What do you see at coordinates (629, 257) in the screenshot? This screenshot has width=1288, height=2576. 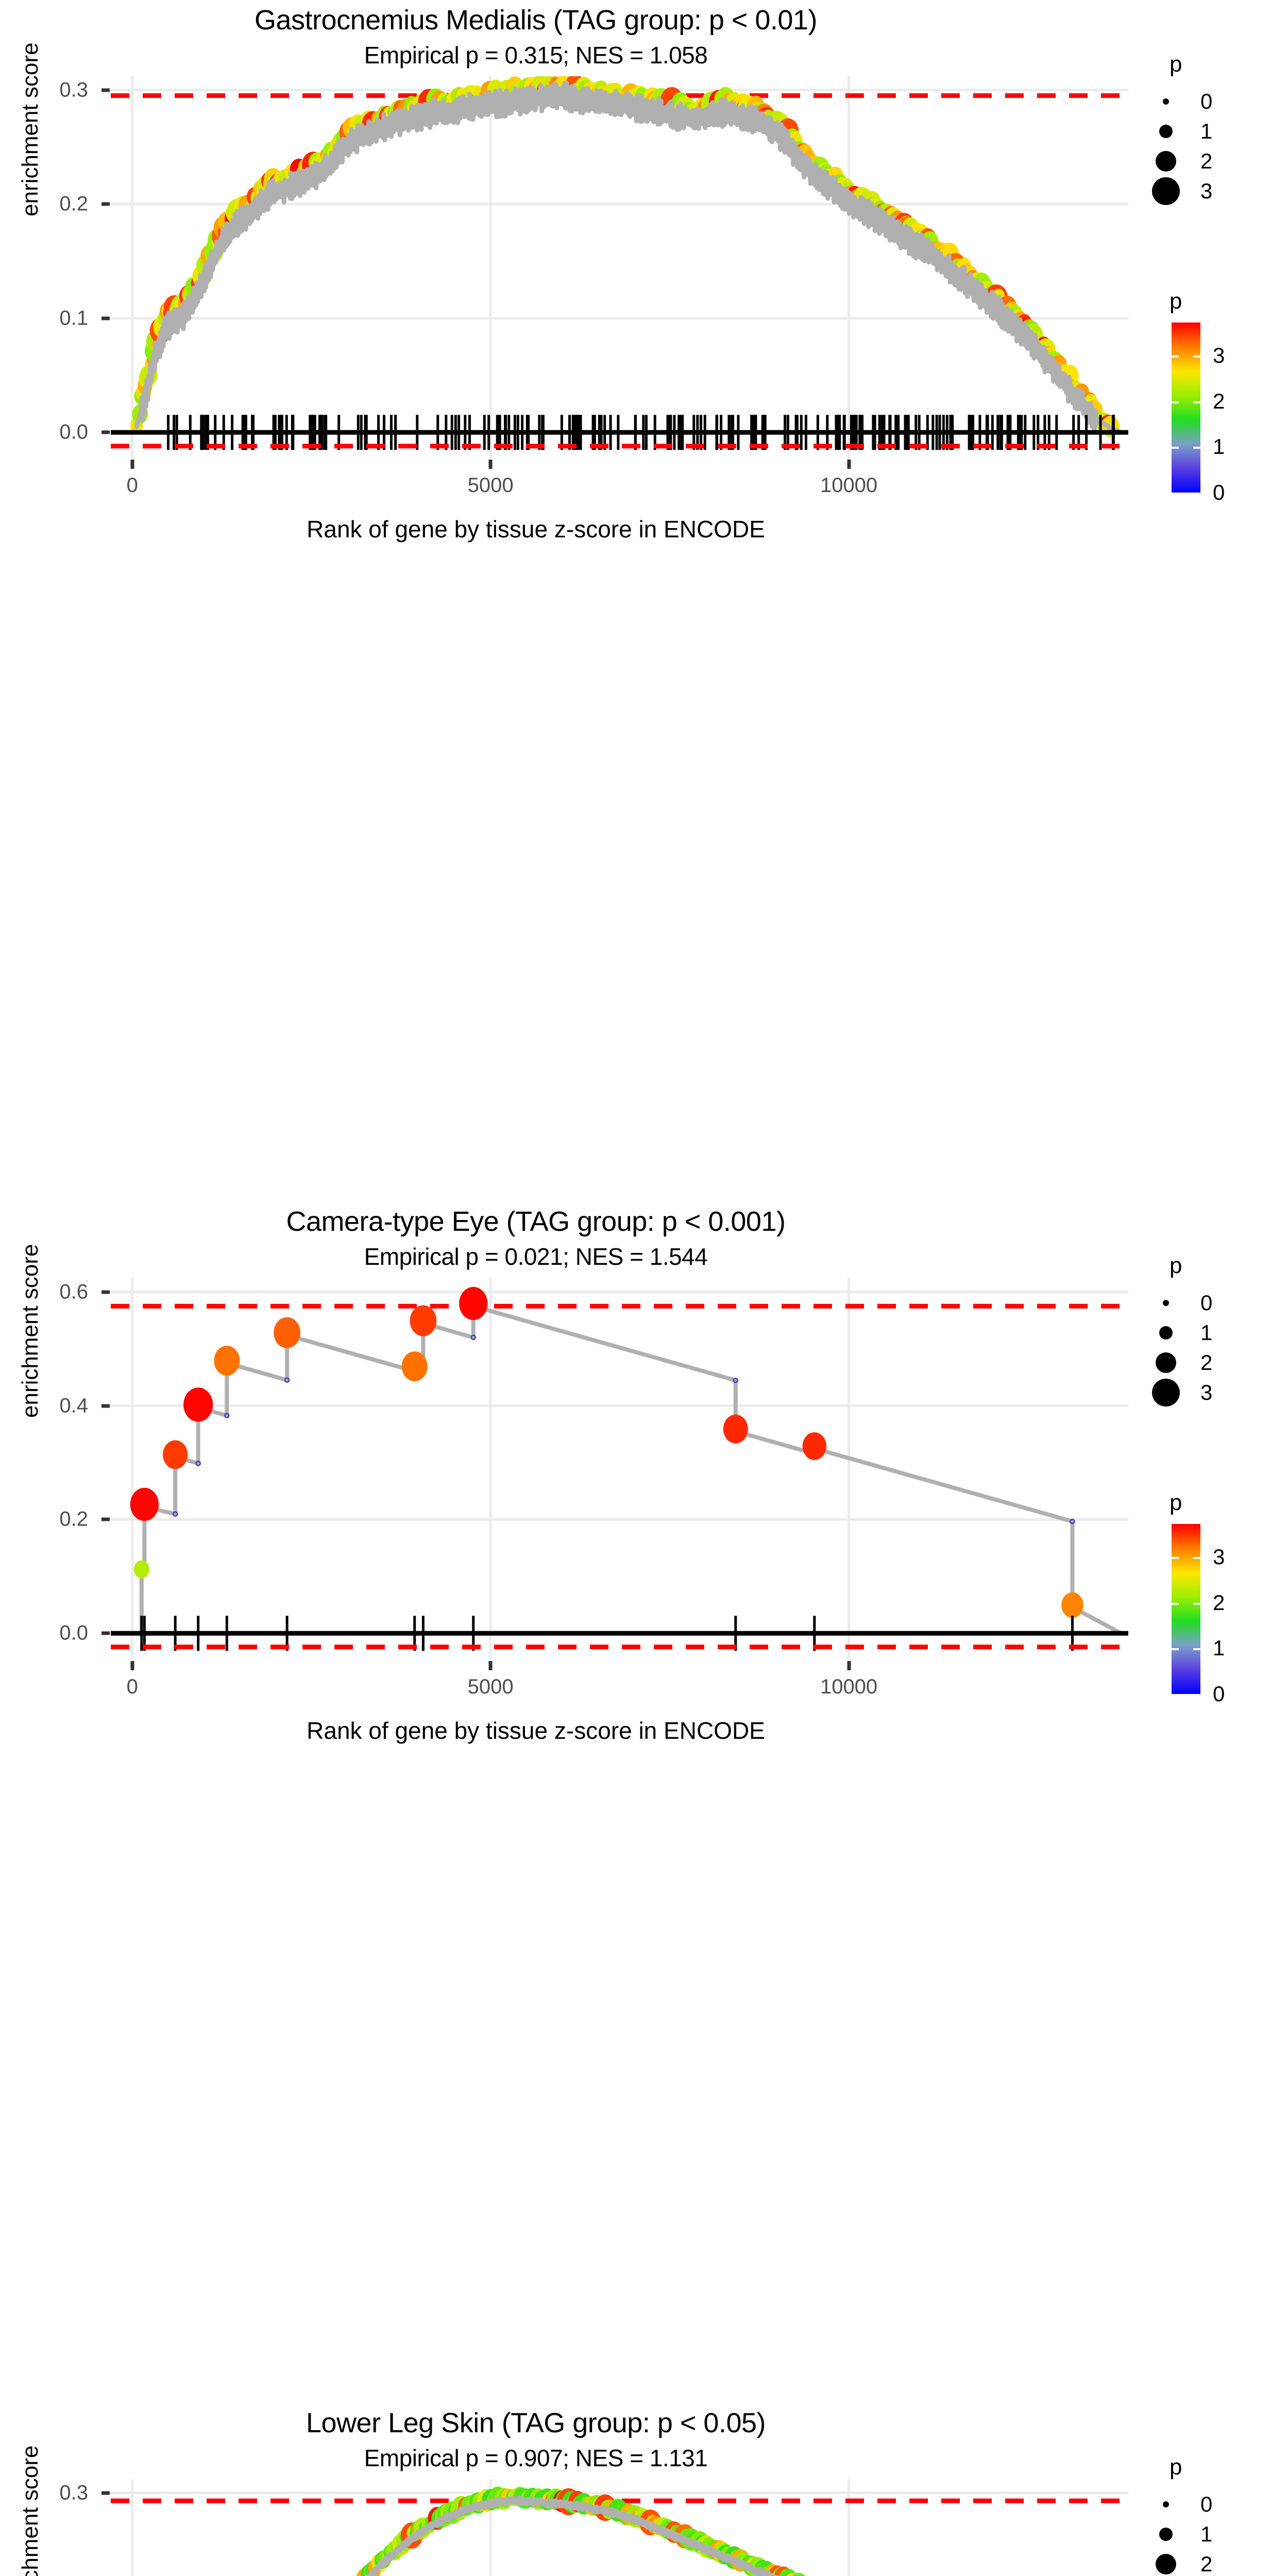 I see `enrichment-curve` at bounding box center [629, 257].